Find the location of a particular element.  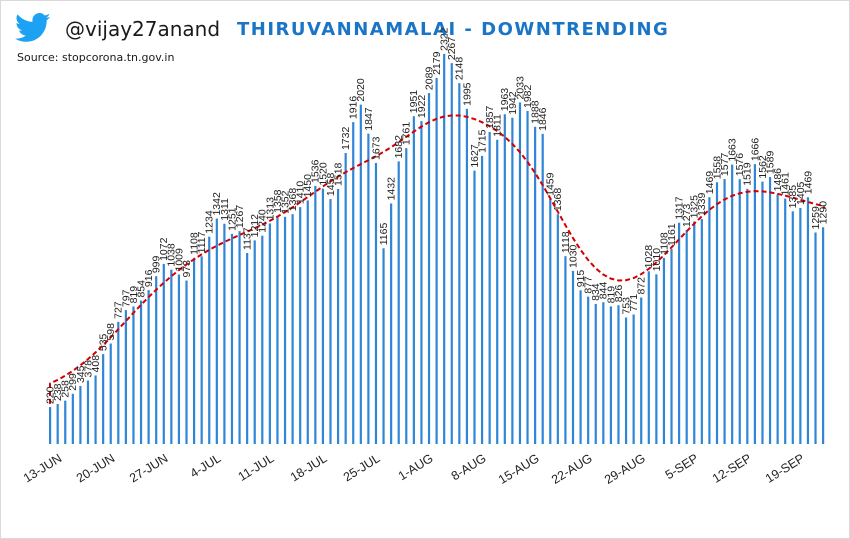

bar-value-label: 2179 is located at coordinates (437, 63).